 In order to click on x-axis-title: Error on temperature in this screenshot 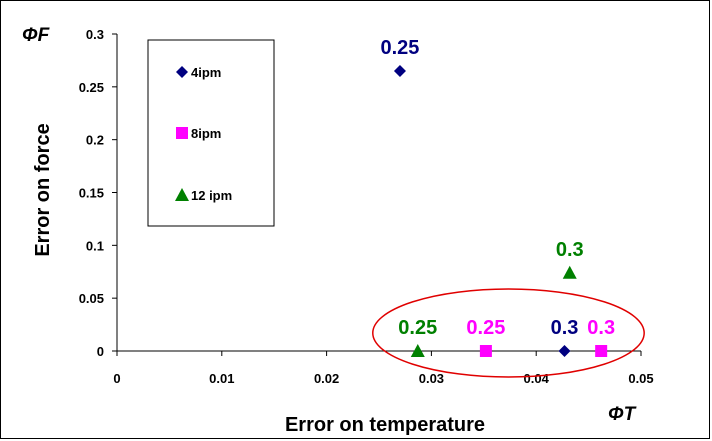, I will do `click(385, 425)`.